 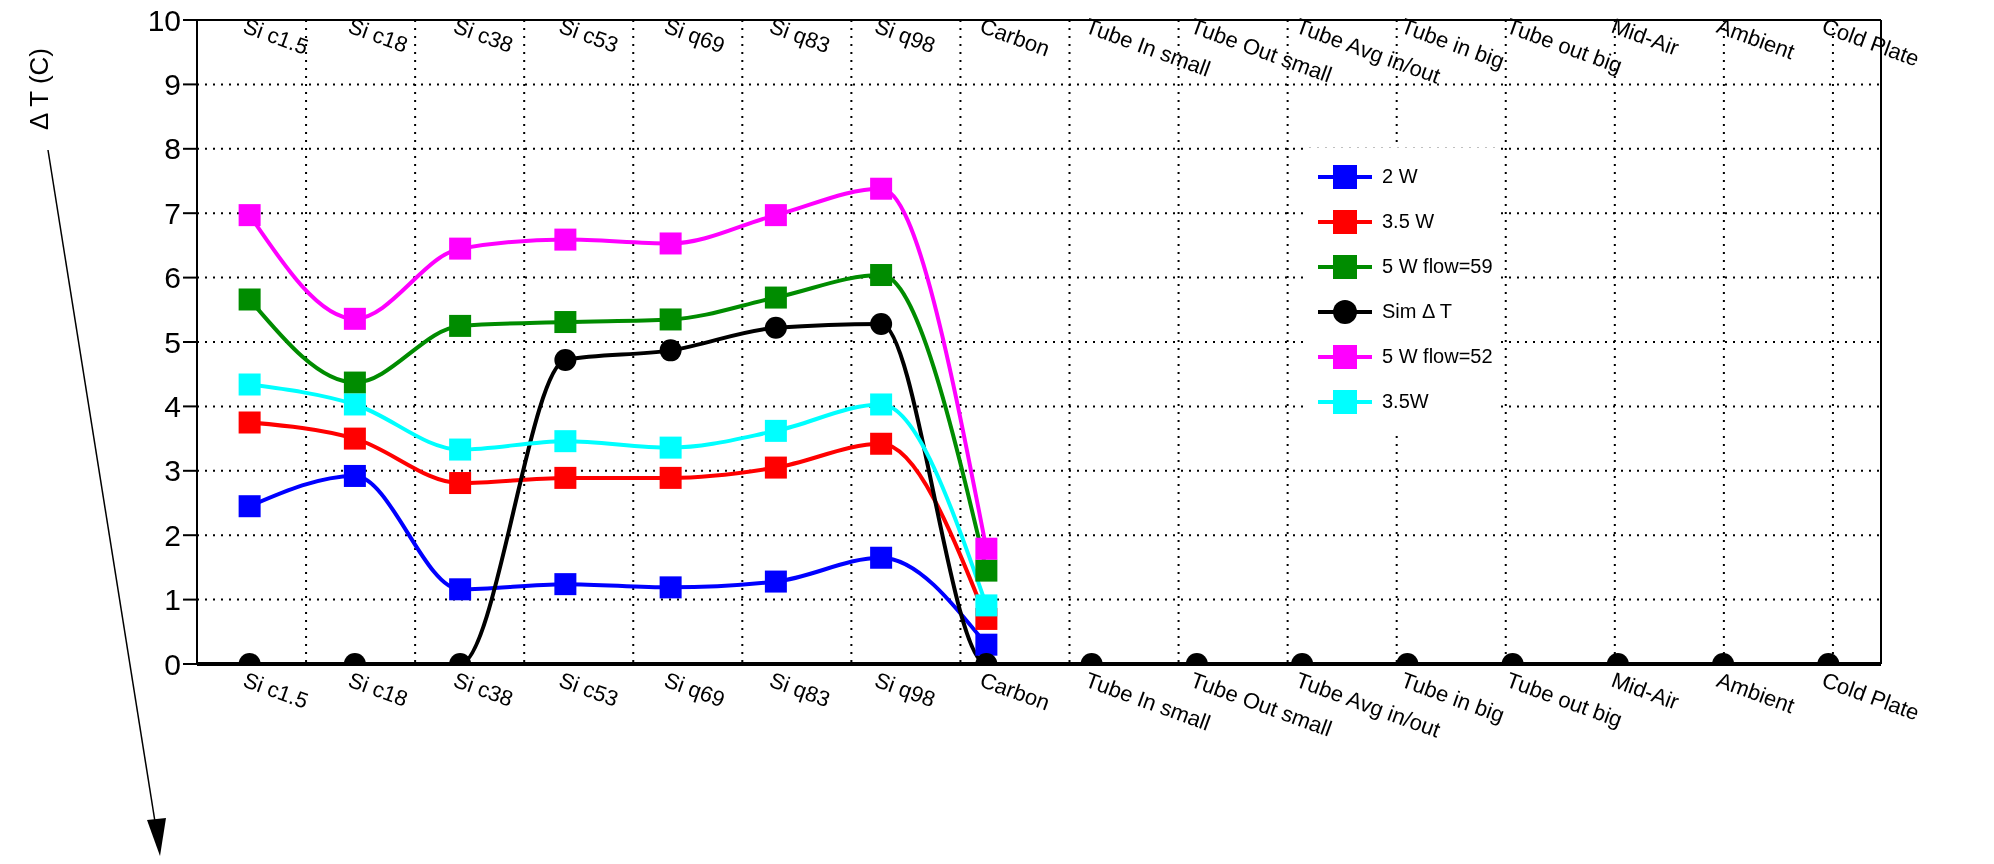 I want to click on category-label: Cold Plate, so click(x=1870, y=696).